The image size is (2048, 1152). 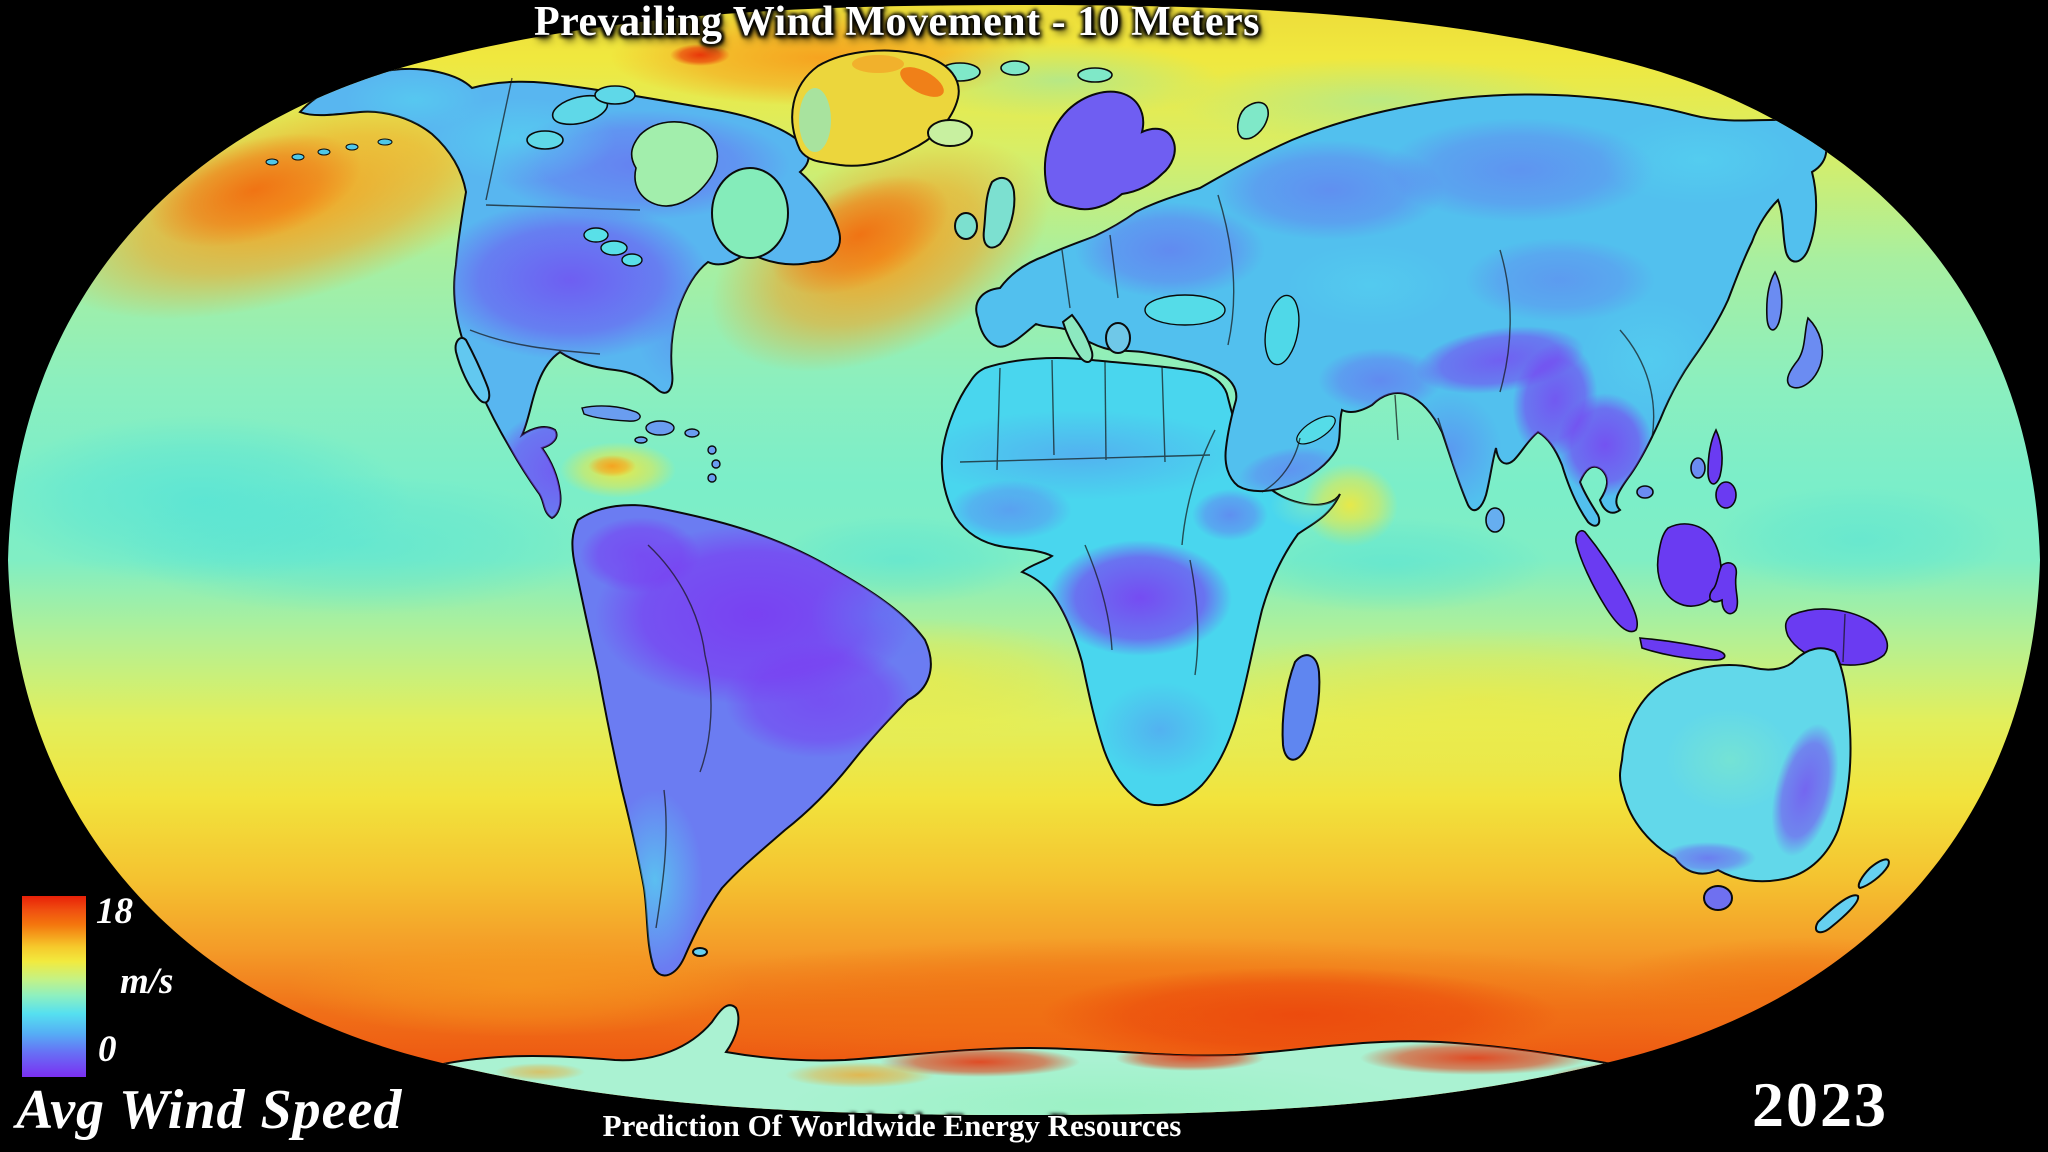 What do you see at coordinates (1110, 150) in the screenshot?
I see `scandinavia` at bounding box center [1110, 150].